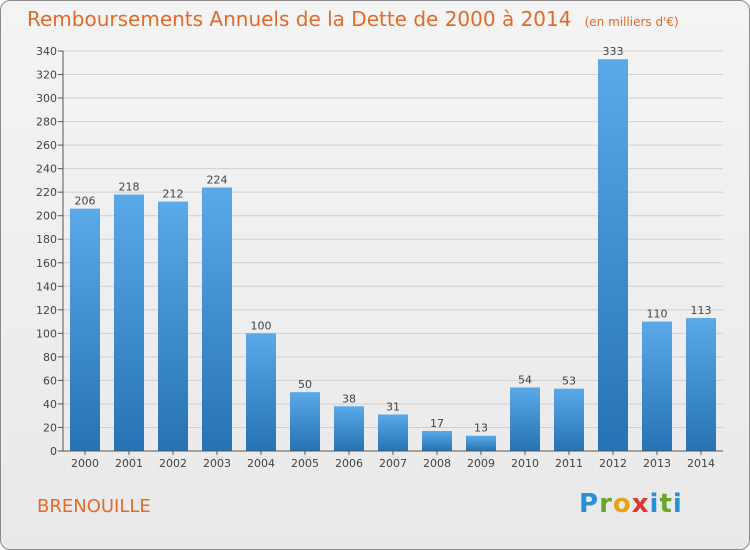  I want to click on commune-name: BRENOUILLE, so click(94, 506).